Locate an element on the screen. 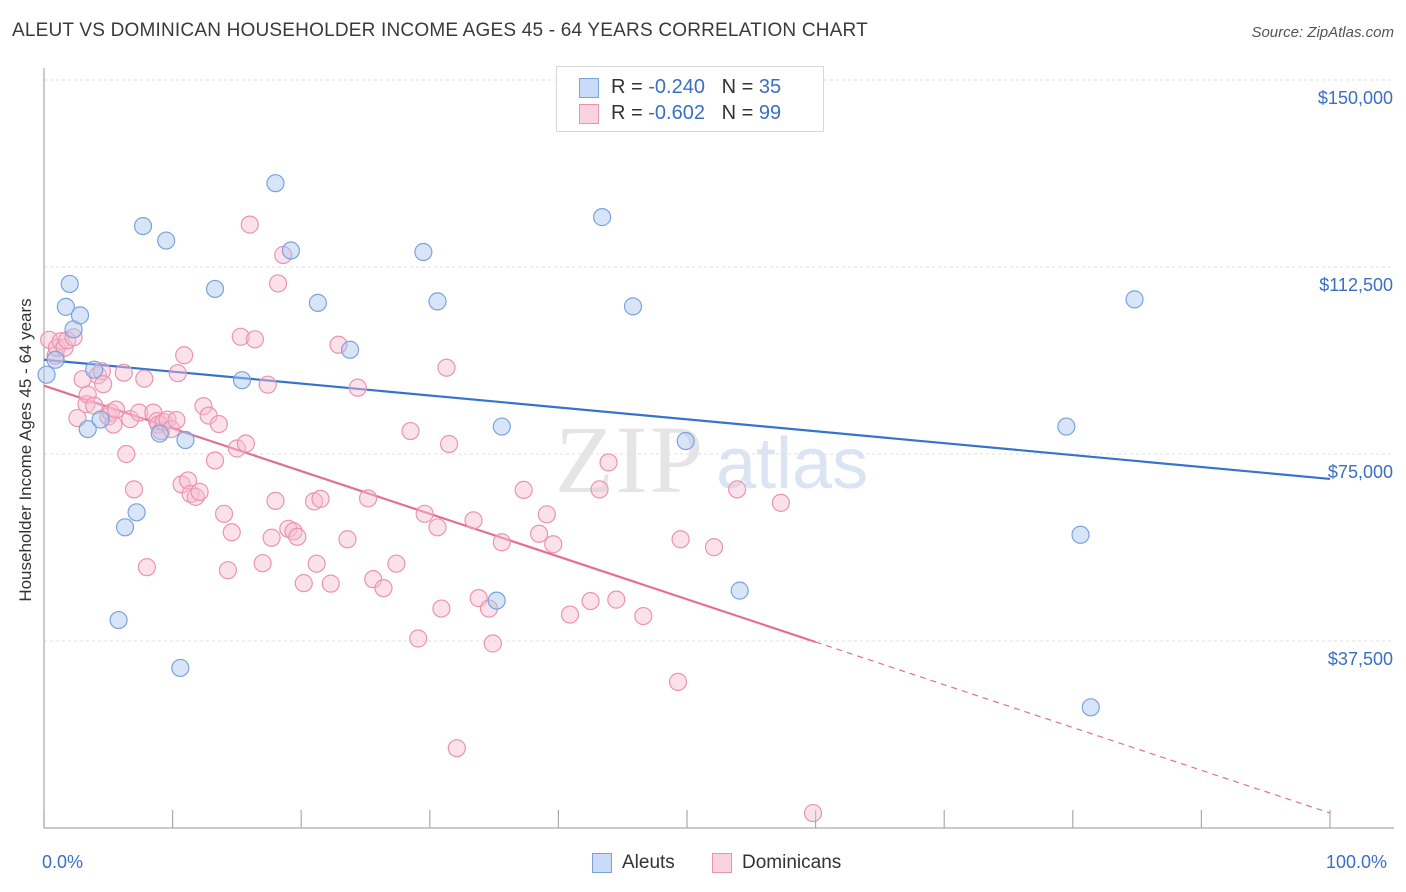 This screenshot has width=1406, height=892. y-tick-label: $37,500 is located at coordinates (1360, 659).